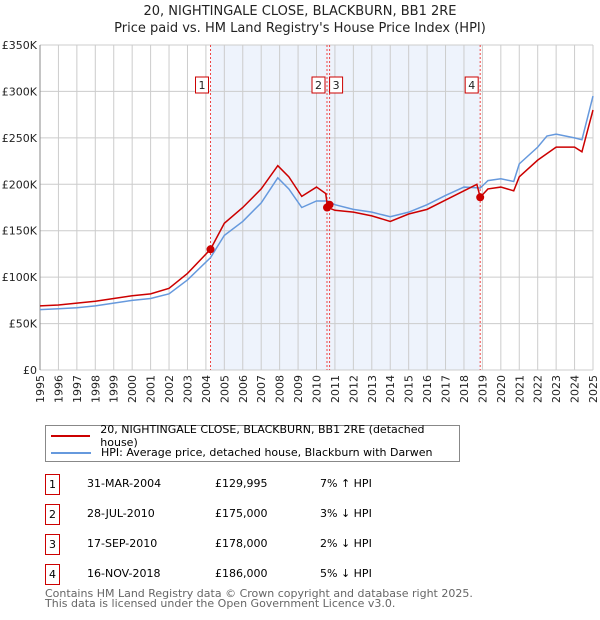 The image size is (600, 620). I want to click on x-tick-label: 2016, so click(427, 389).